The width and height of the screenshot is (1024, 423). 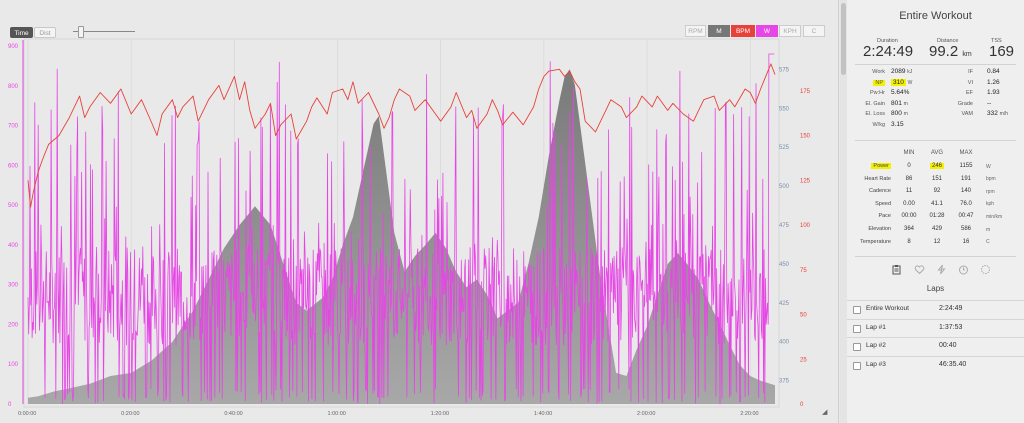 I want to click on stats-avg-value: 246, so click(x=937, y=166).